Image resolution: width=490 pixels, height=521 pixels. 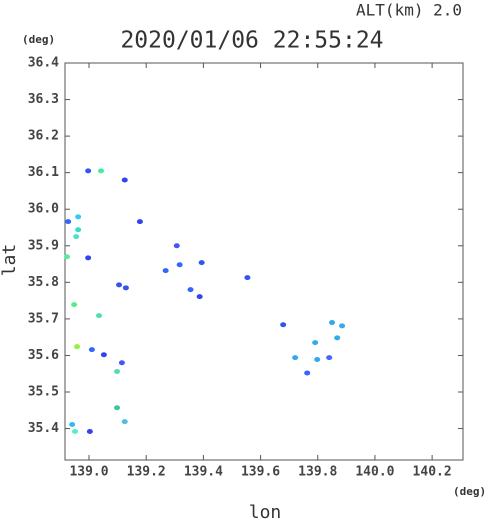 I want to click on y-tick-label: 36.0, so click(x=43, y=209).